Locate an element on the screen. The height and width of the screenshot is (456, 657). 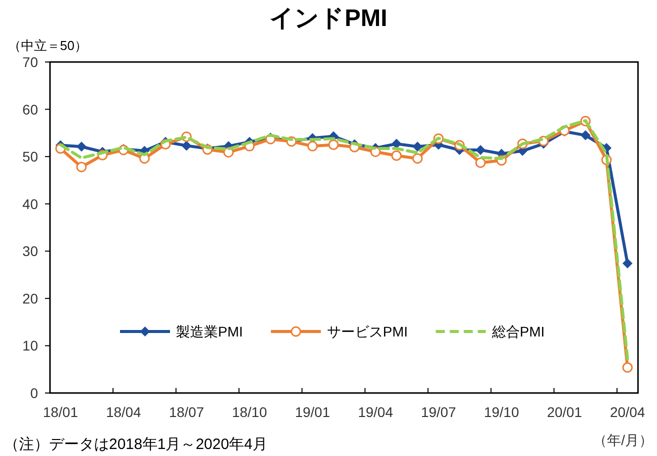
x-tick-label: 20/01 is located at coordinates (564, 412).